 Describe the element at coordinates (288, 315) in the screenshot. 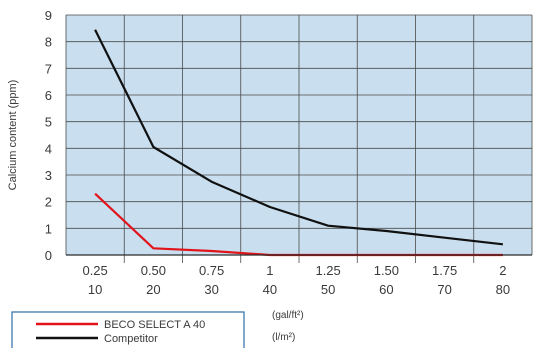

I see `x-unit-gal: (gal/ft²)` at that location.